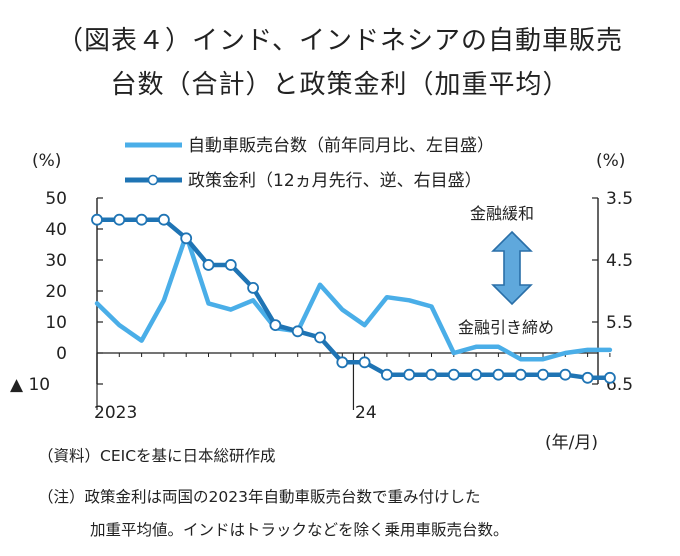 This screenshot has height=556, width=680. Describe the element at coordinates (619, 323) in the screenshot. I see `right-tick-label: 5.5` at that location.